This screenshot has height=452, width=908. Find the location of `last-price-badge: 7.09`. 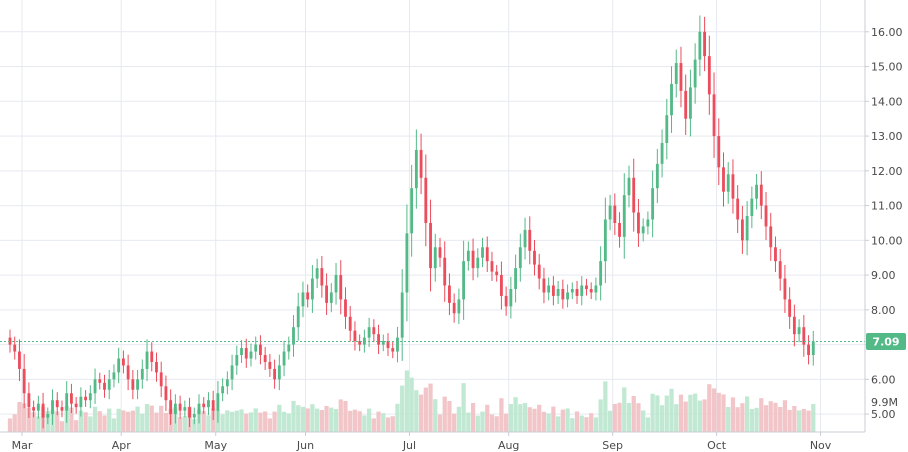

last-price-badge: 7.09 is located at coordinates (886, 341).